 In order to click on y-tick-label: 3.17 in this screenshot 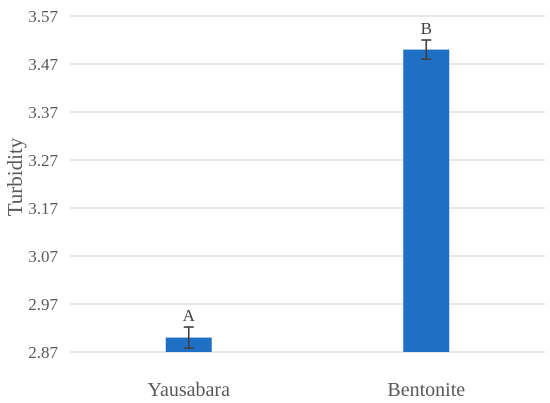, I will do `click(43, 208)`.